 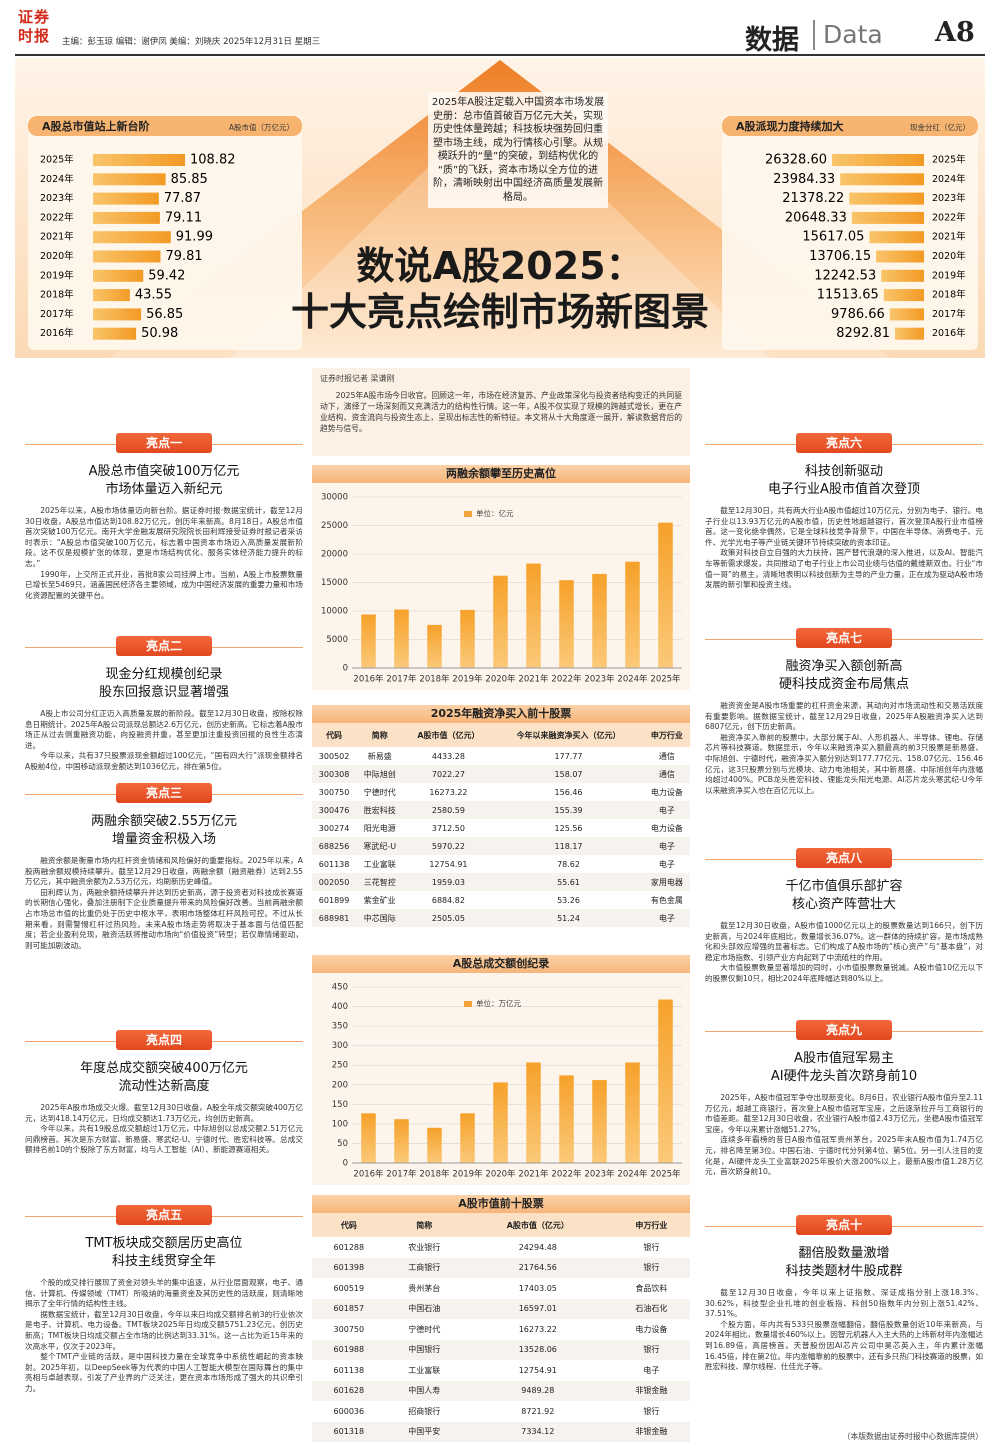 What do you see at coordinates (159, 333) in the screenshot?
I see `value-label: 50.98` at bounding box center [159, 333].